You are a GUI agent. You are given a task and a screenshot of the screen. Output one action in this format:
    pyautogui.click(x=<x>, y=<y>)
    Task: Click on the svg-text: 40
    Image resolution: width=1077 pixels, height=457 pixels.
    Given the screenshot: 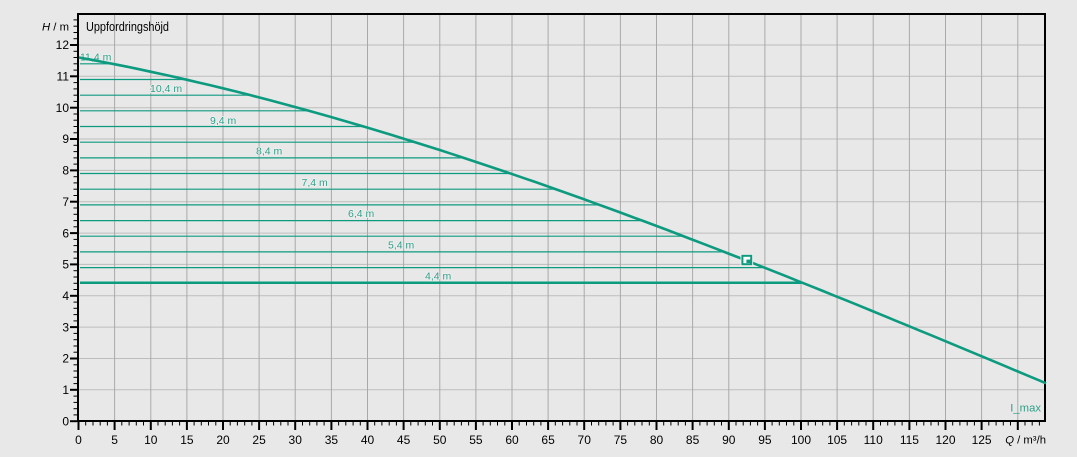 What is the action you would take?
    pyautogui.click(x=368, y=440)
    